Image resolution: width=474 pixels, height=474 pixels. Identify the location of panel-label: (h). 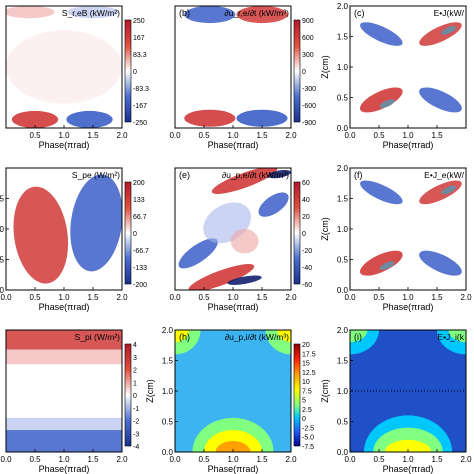
(184, 337).